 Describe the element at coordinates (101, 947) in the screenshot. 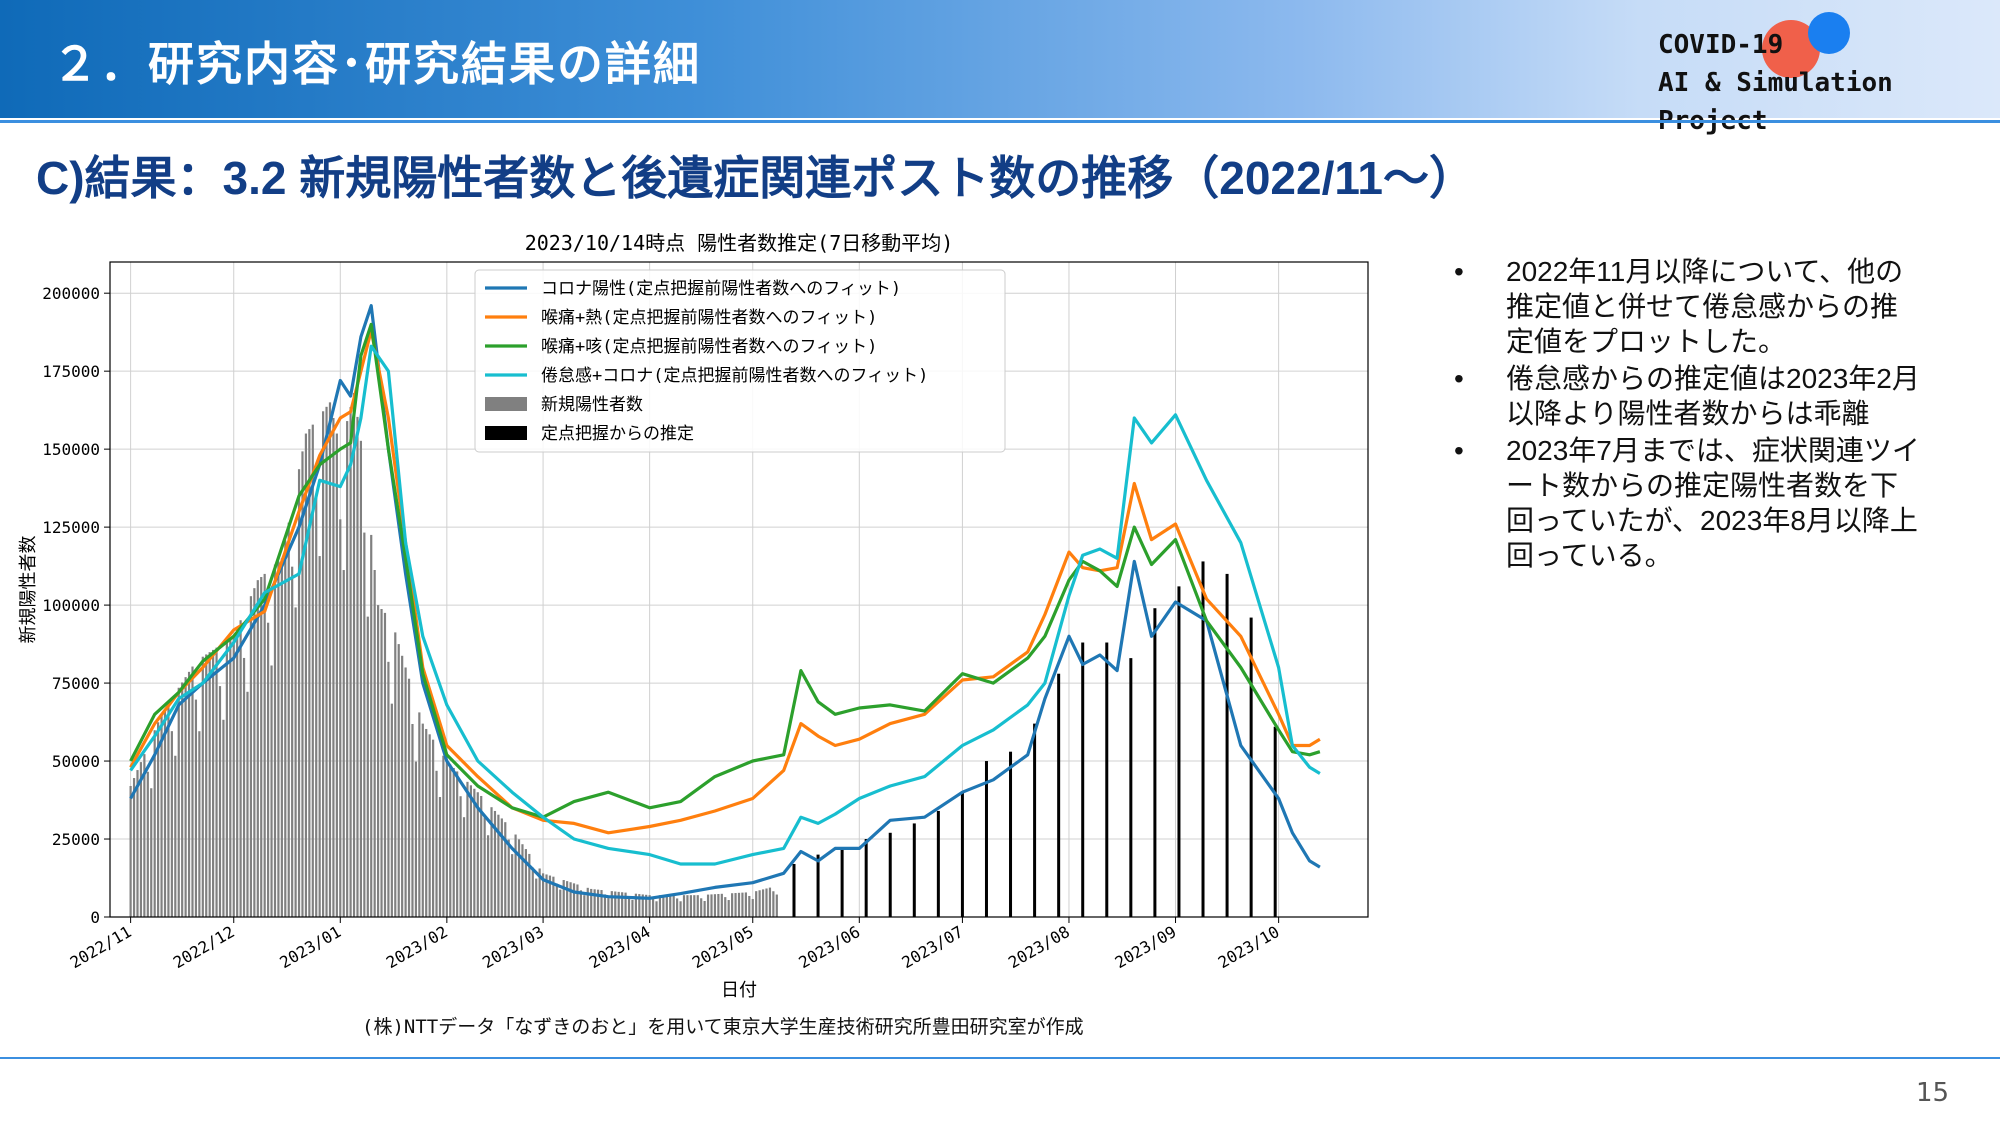

I see `x-tick-label: 2022/11` at that location.